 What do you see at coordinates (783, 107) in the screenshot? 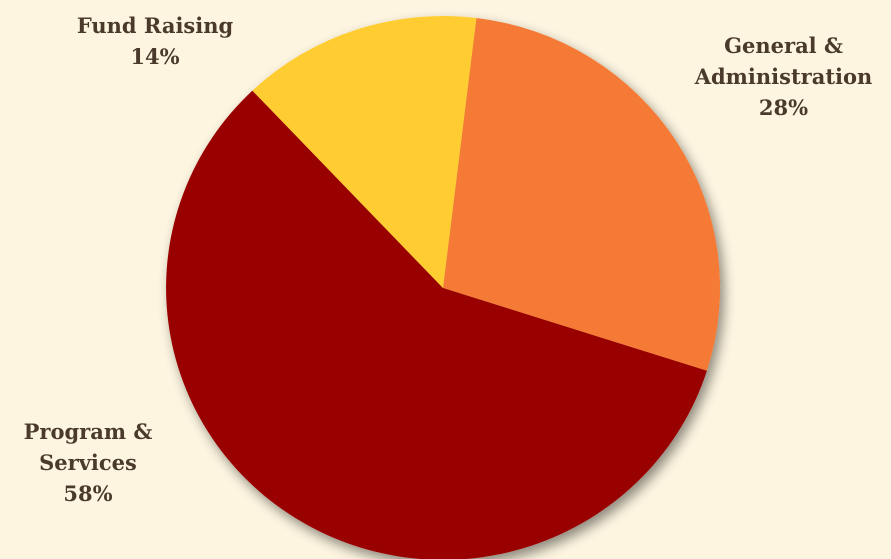
I see `label-general-administration-value: 28%` at bounding box center [783, 107].